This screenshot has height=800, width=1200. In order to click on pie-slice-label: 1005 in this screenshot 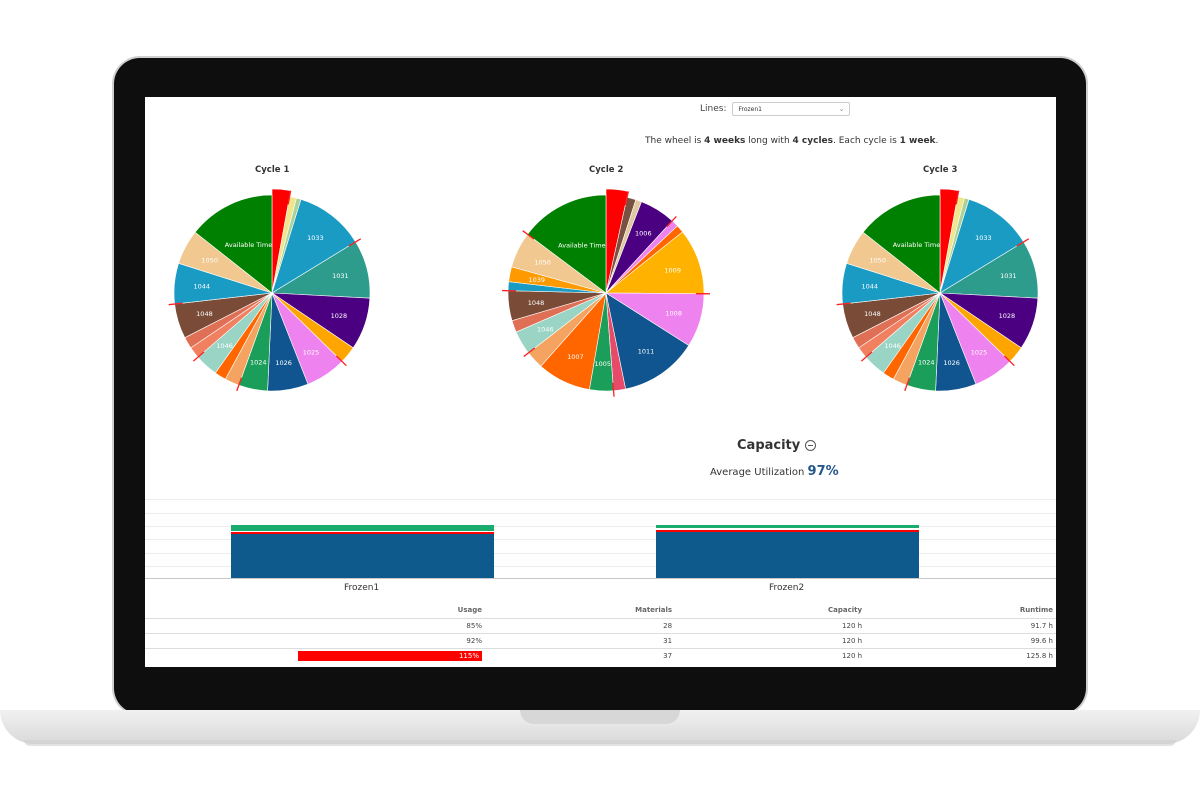, I will do `click(602, 364)`.